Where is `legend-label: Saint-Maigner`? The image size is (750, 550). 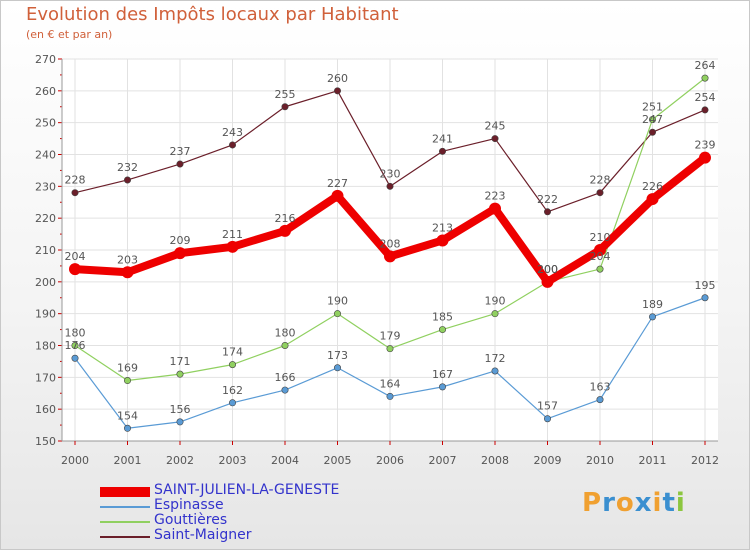
legend-label: Saint-Maigner is located at coordinates (203, 535).